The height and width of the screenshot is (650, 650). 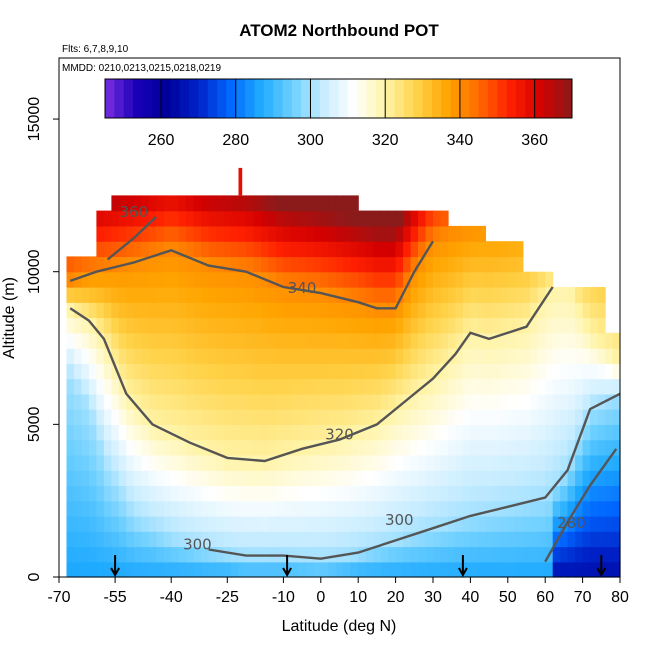 What do you see at coordinates (558, 98) in the screenshot?
I see `colorbar-segment` at bounding box center [558, 98].